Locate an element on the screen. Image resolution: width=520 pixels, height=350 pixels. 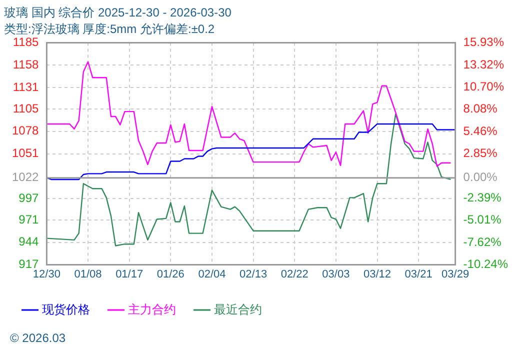
y2-tick-label: 10.70% is located at coordinates (483, 86).